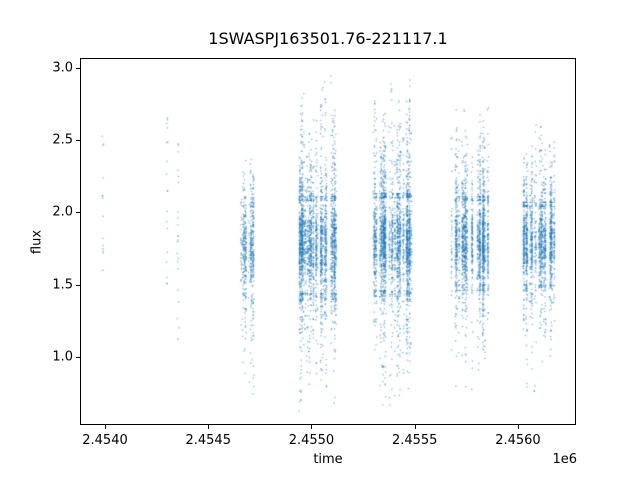  Describe the element at coordinates (328, 38) in the screenshot. I see `chart-title: 1SWASPJ163501.76-221117.1` at that location.